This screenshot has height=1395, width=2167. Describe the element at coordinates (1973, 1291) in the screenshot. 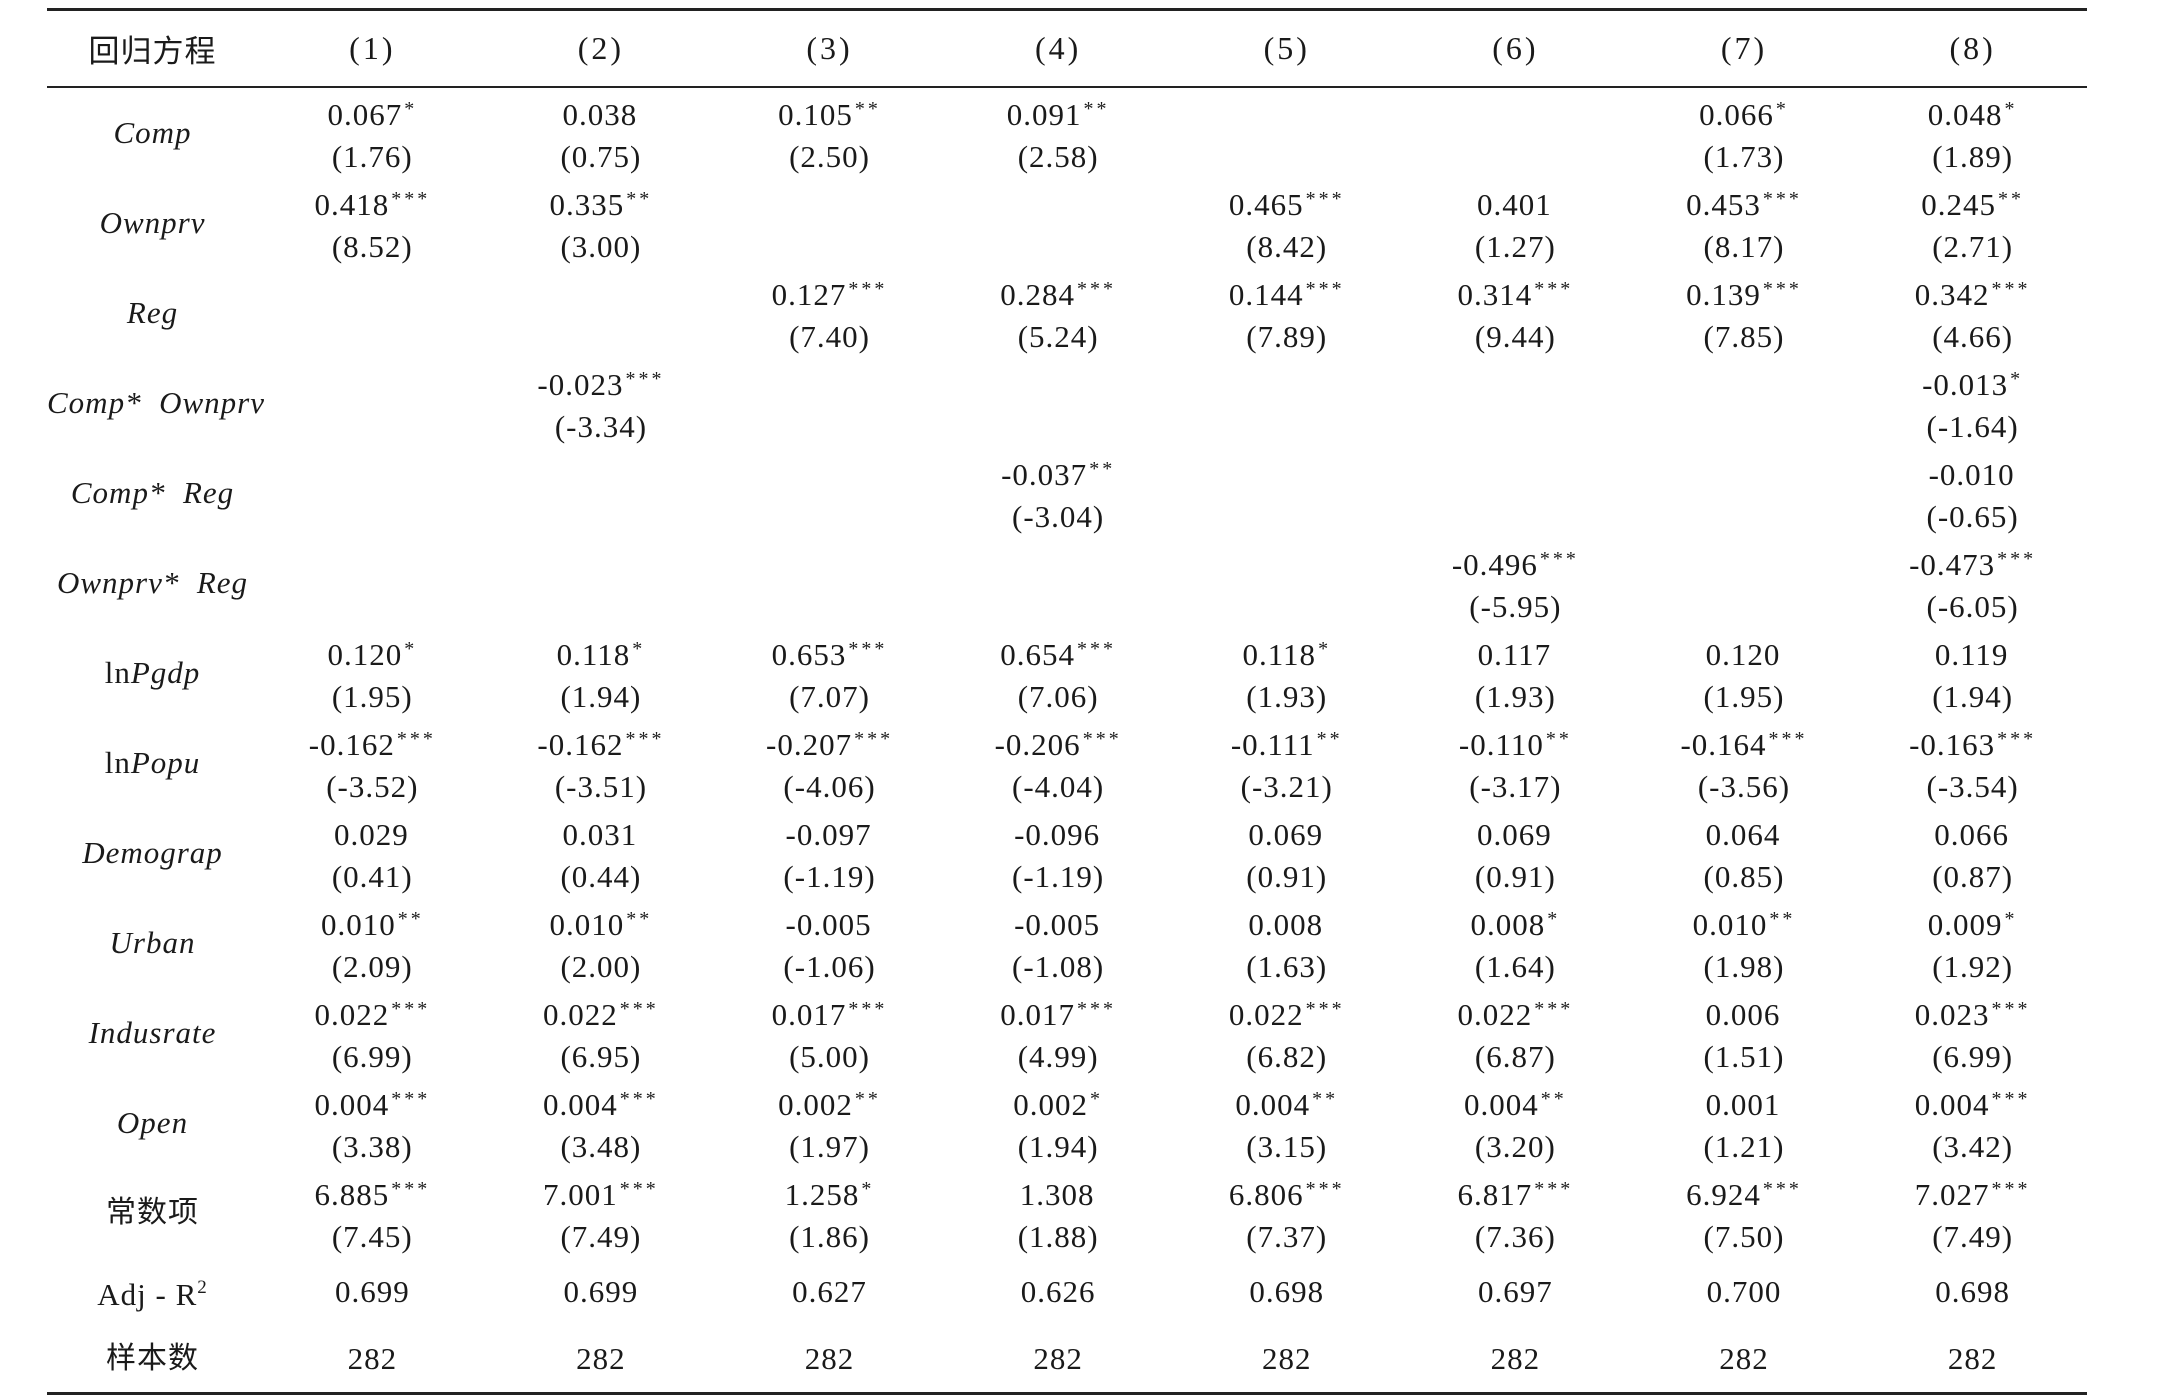

I see `adj-r2-value: 0.698` at that location.